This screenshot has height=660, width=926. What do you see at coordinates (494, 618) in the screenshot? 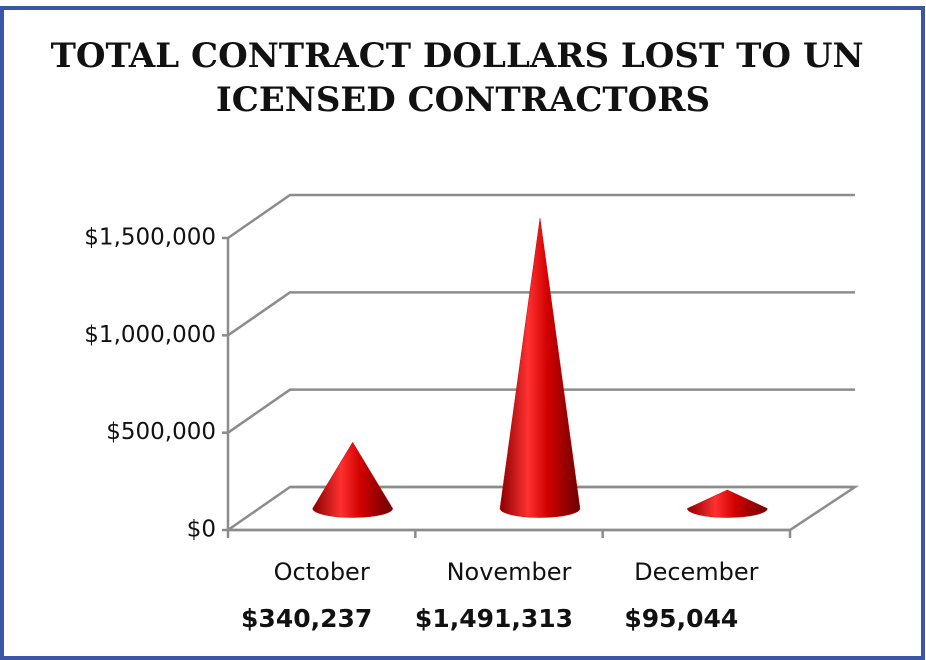
I see `value-label: $1,491,313` at bounding box center [494, 618].